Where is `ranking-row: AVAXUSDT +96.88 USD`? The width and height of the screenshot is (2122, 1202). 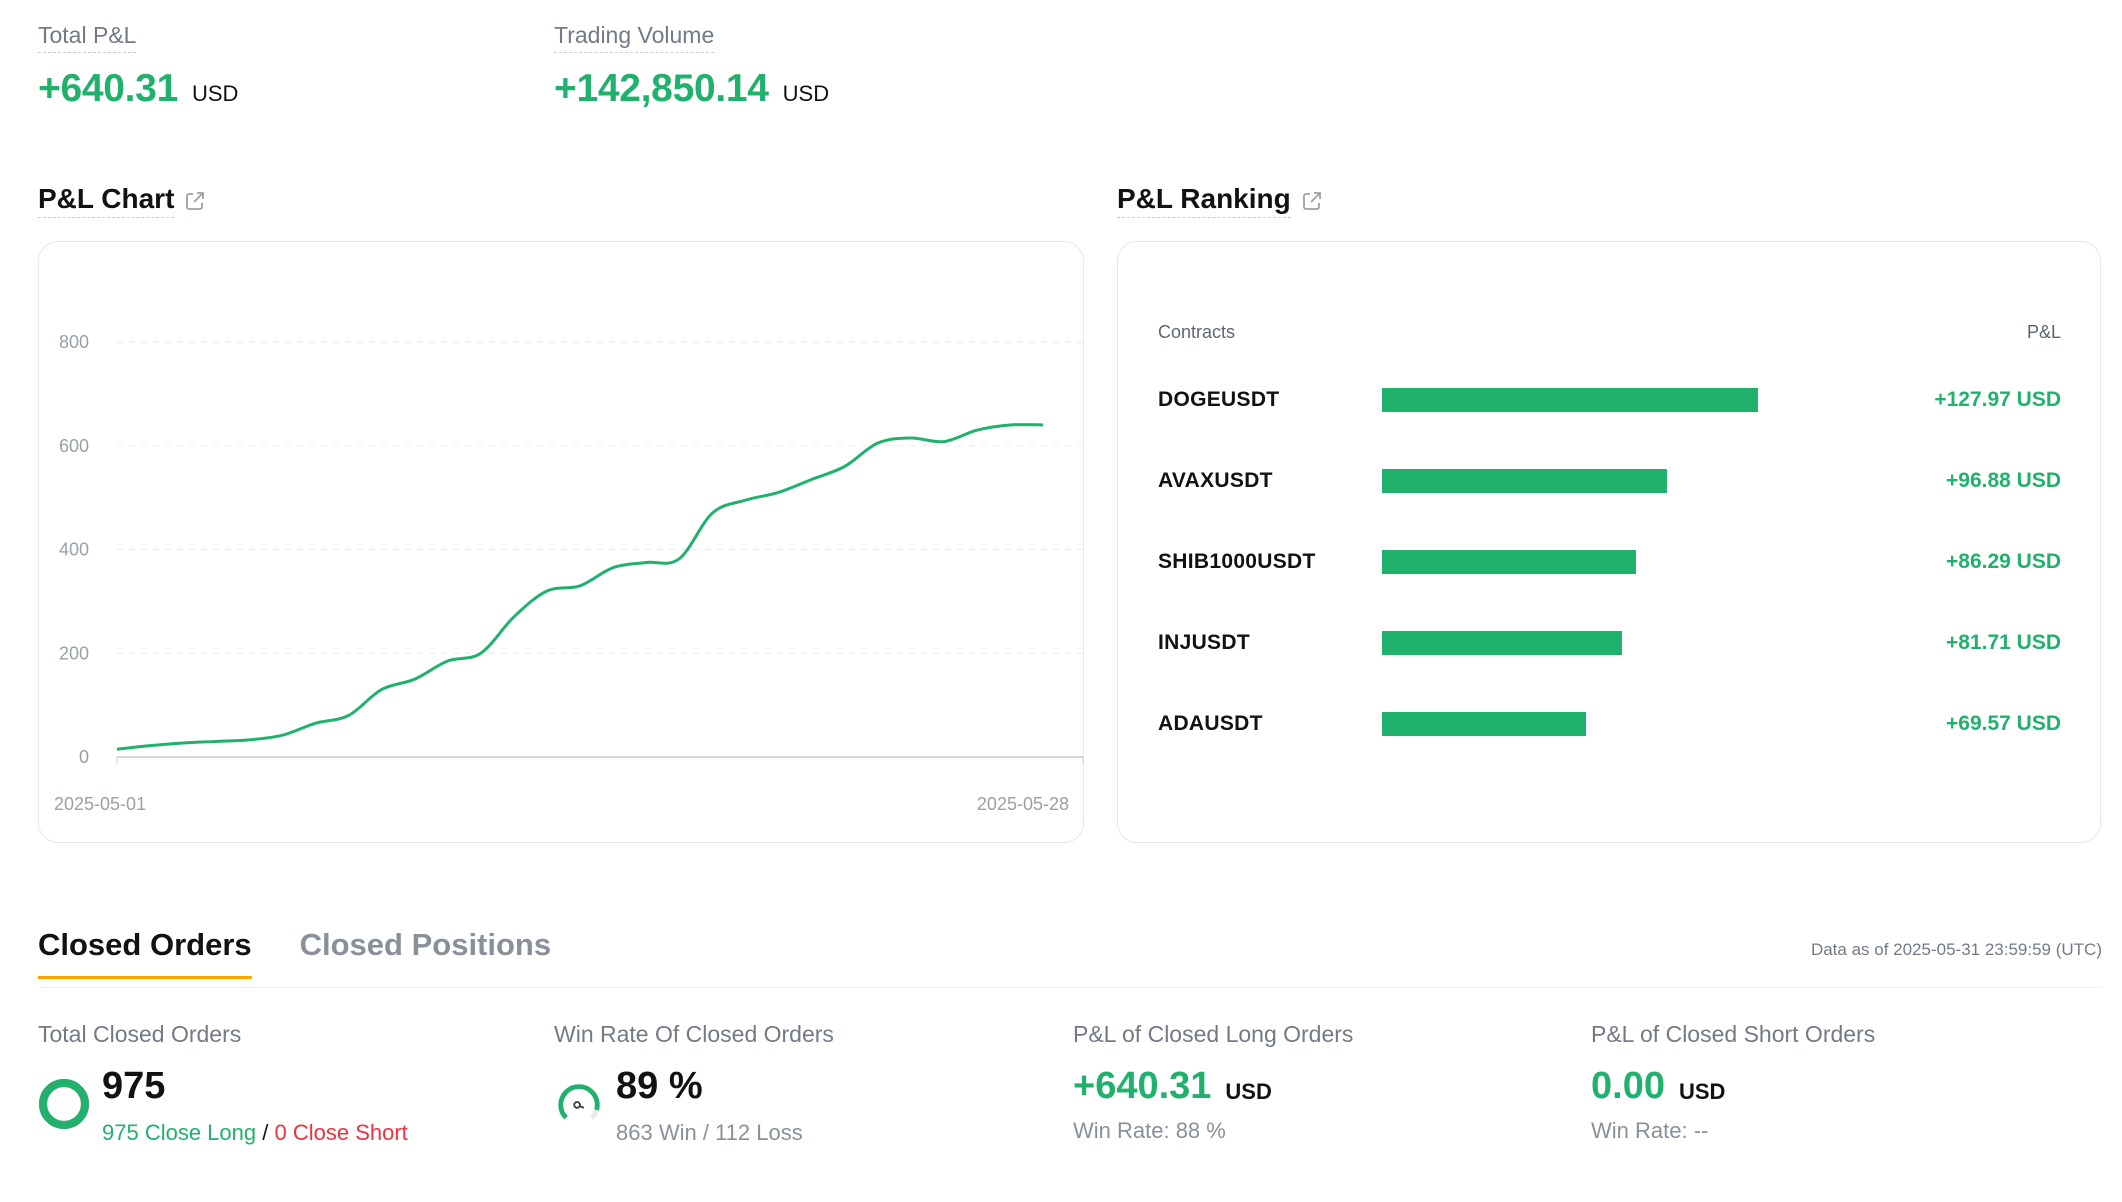
ranking-row: AVAXUSDT +96.88 USD is located at coordinates (1609, 481).